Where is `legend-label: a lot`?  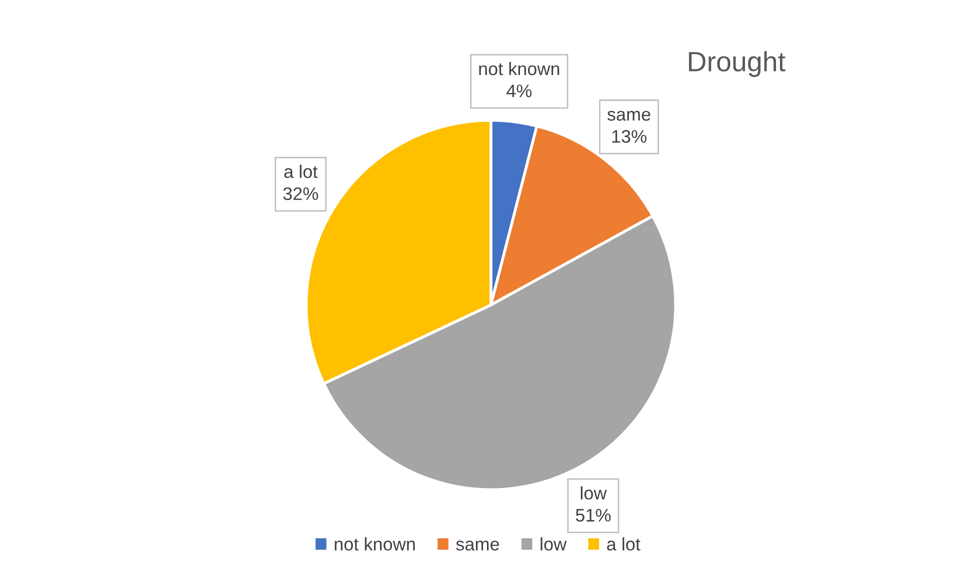
legend-label: a lot is located at coordinates (623, 544).